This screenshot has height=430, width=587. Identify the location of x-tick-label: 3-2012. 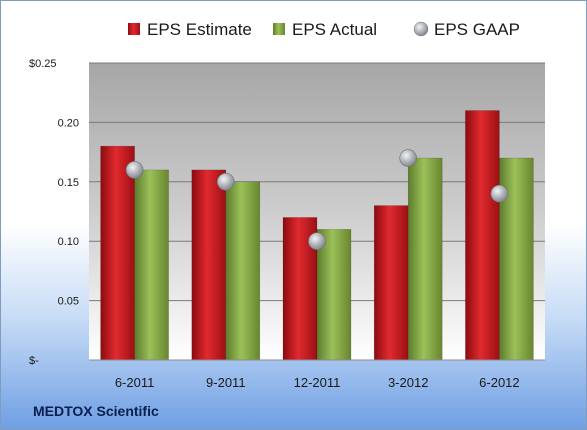
(408, 382).